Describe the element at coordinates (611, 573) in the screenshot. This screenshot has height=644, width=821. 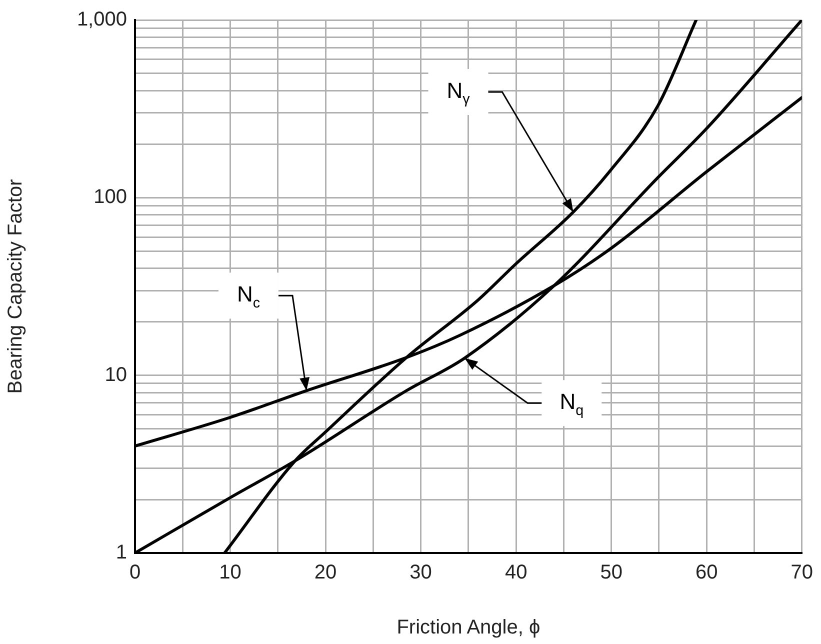
I see `x-tick-label: 50` at that location.